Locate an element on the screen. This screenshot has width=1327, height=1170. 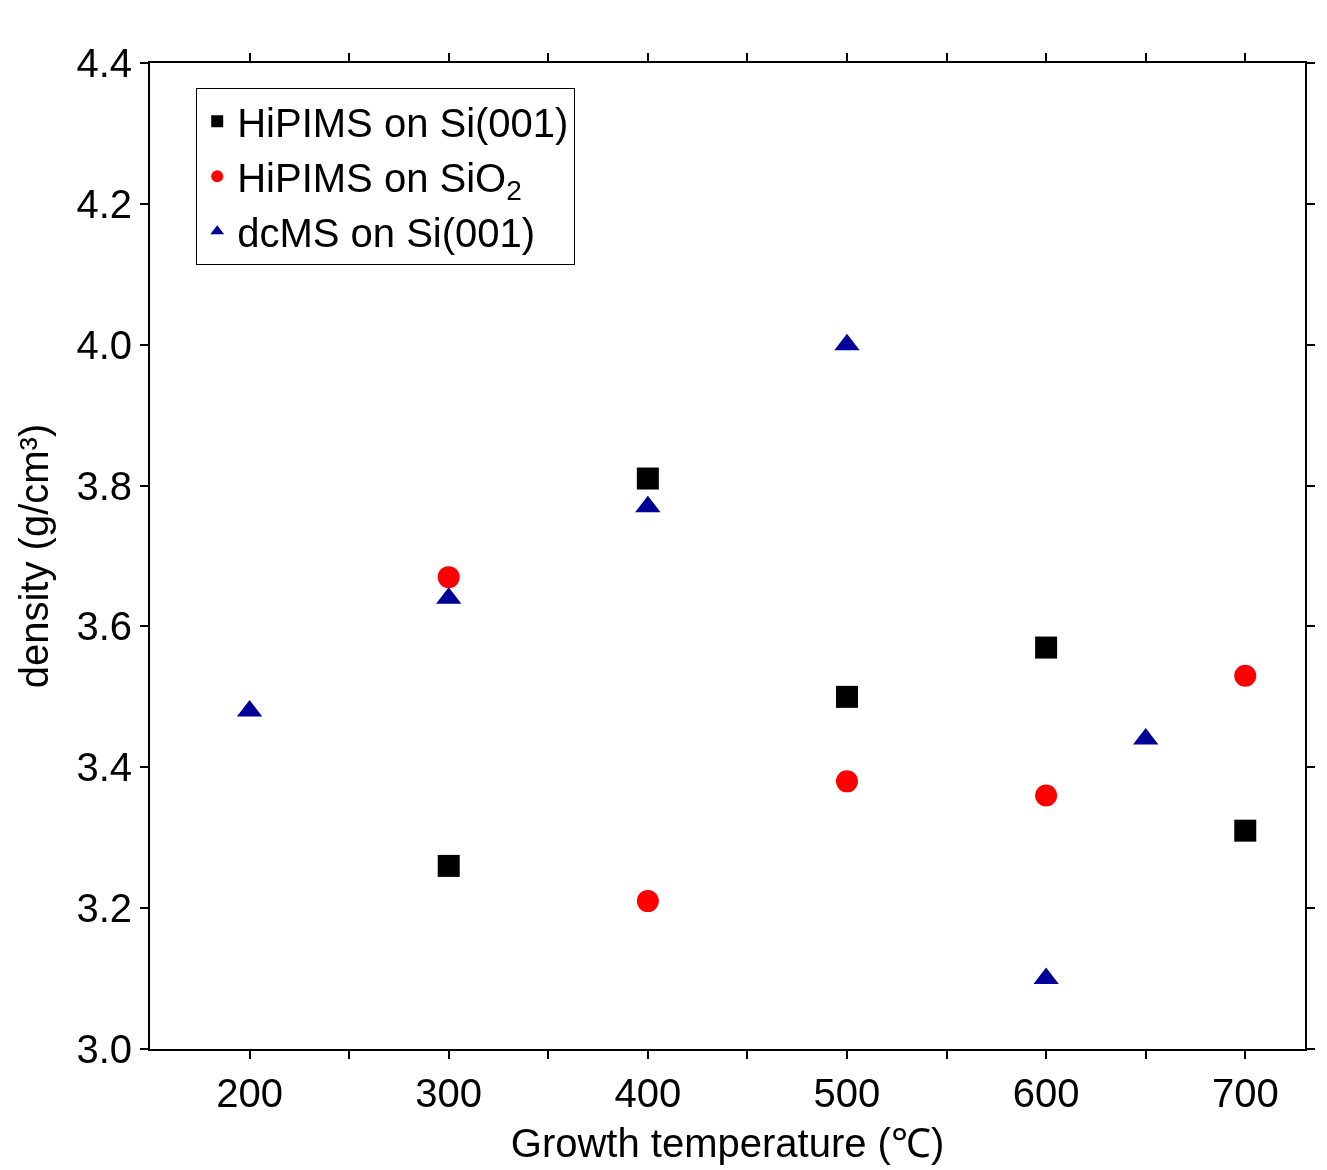
y-tick-label: 3.0 is located at coordinates (104, 1049).